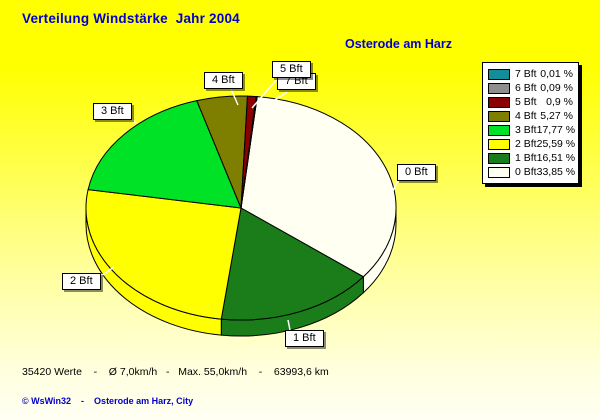  I want to click on legend-item-label: 3 Bft, so click(526, 130).